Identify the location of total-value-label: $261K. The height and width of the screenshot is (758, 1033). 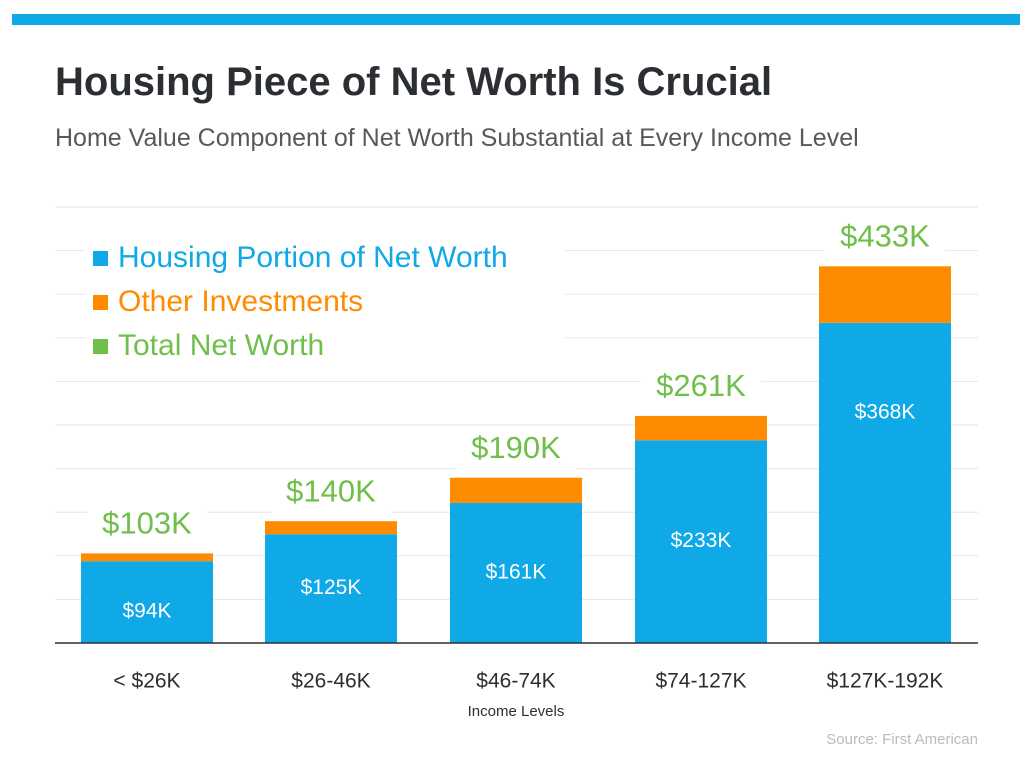
(701, 385).